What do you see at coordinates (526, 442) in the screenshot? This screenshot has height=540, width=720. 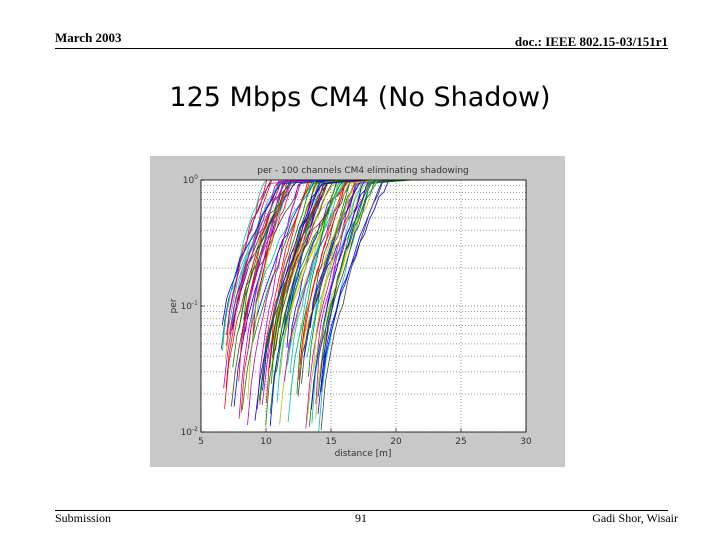 I see `x-tick-label: 30` at bounding box center [526, 442].